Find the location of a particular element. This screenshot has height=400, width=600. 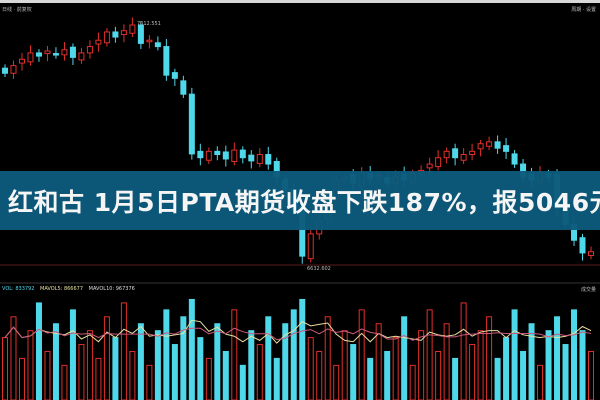

mavol5-value: MAVOL5: 866677 is located at coordinates (62, 289).